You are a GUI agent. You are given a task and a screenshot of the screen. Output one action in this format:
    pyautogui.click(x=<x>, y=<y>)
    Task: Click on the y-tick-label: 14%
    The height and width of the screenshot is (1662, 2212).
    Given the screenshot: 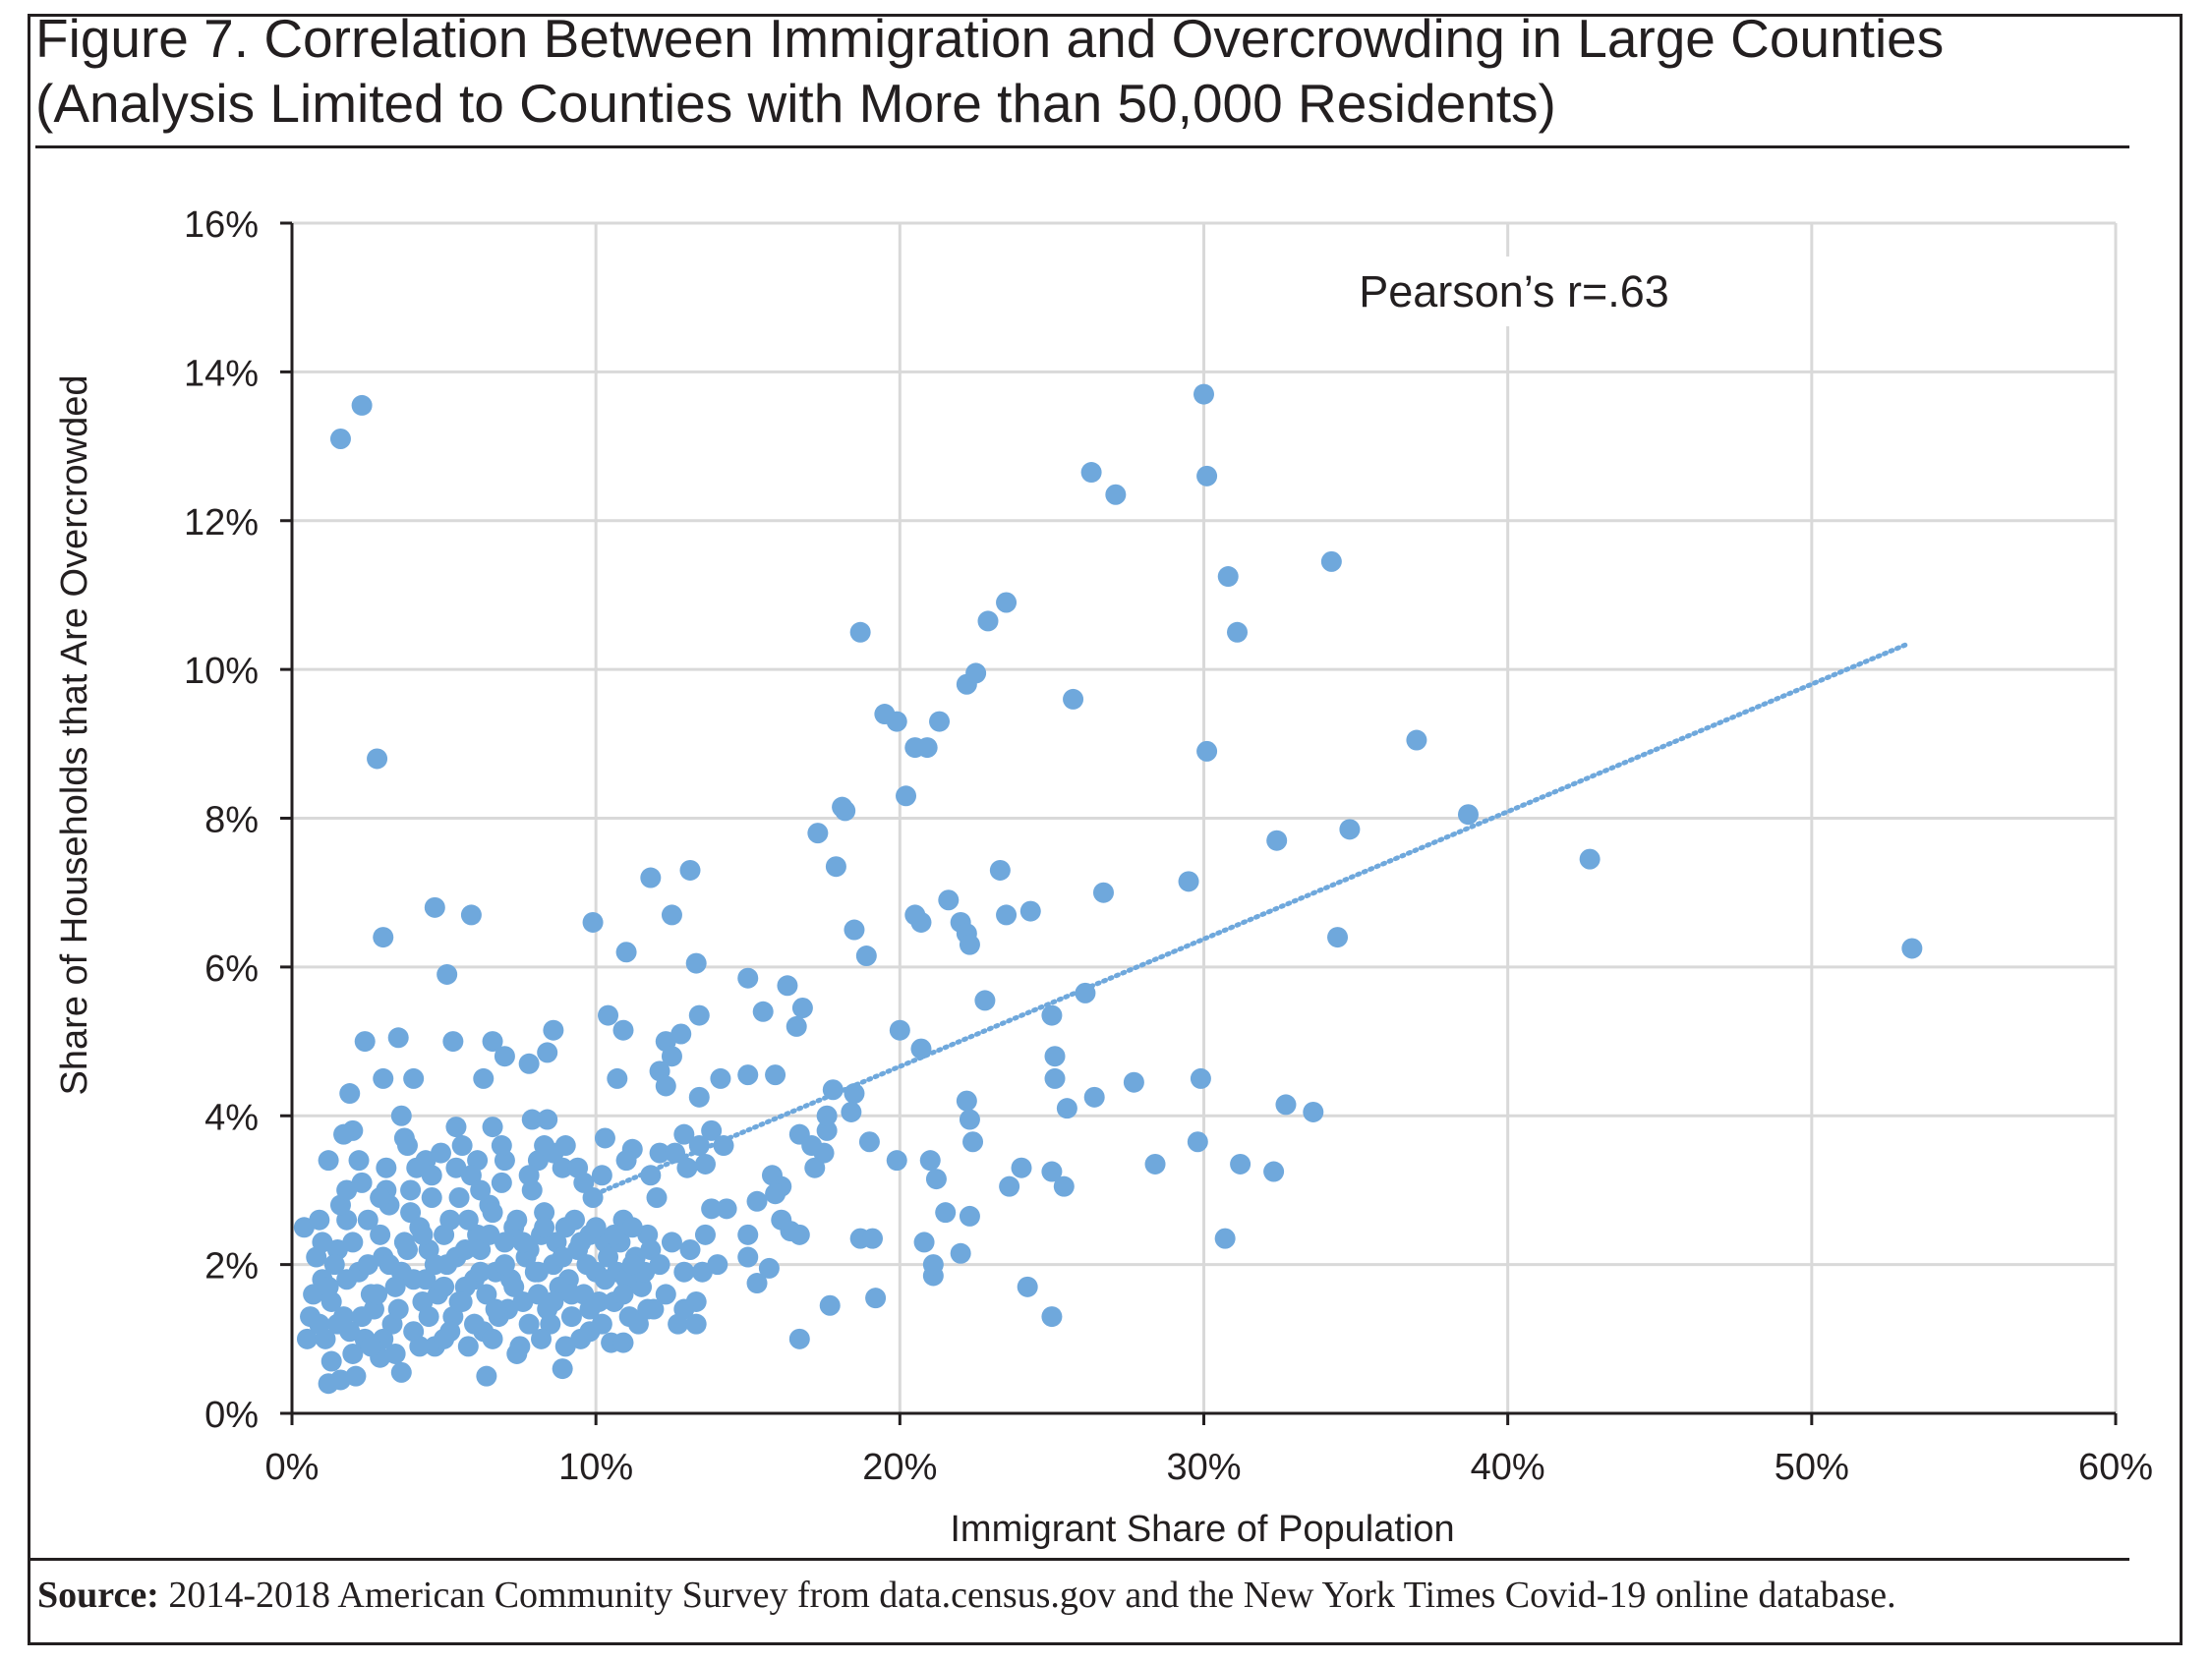 What is the action you would take?
    pyautogui.click(x=222, y=374)
    